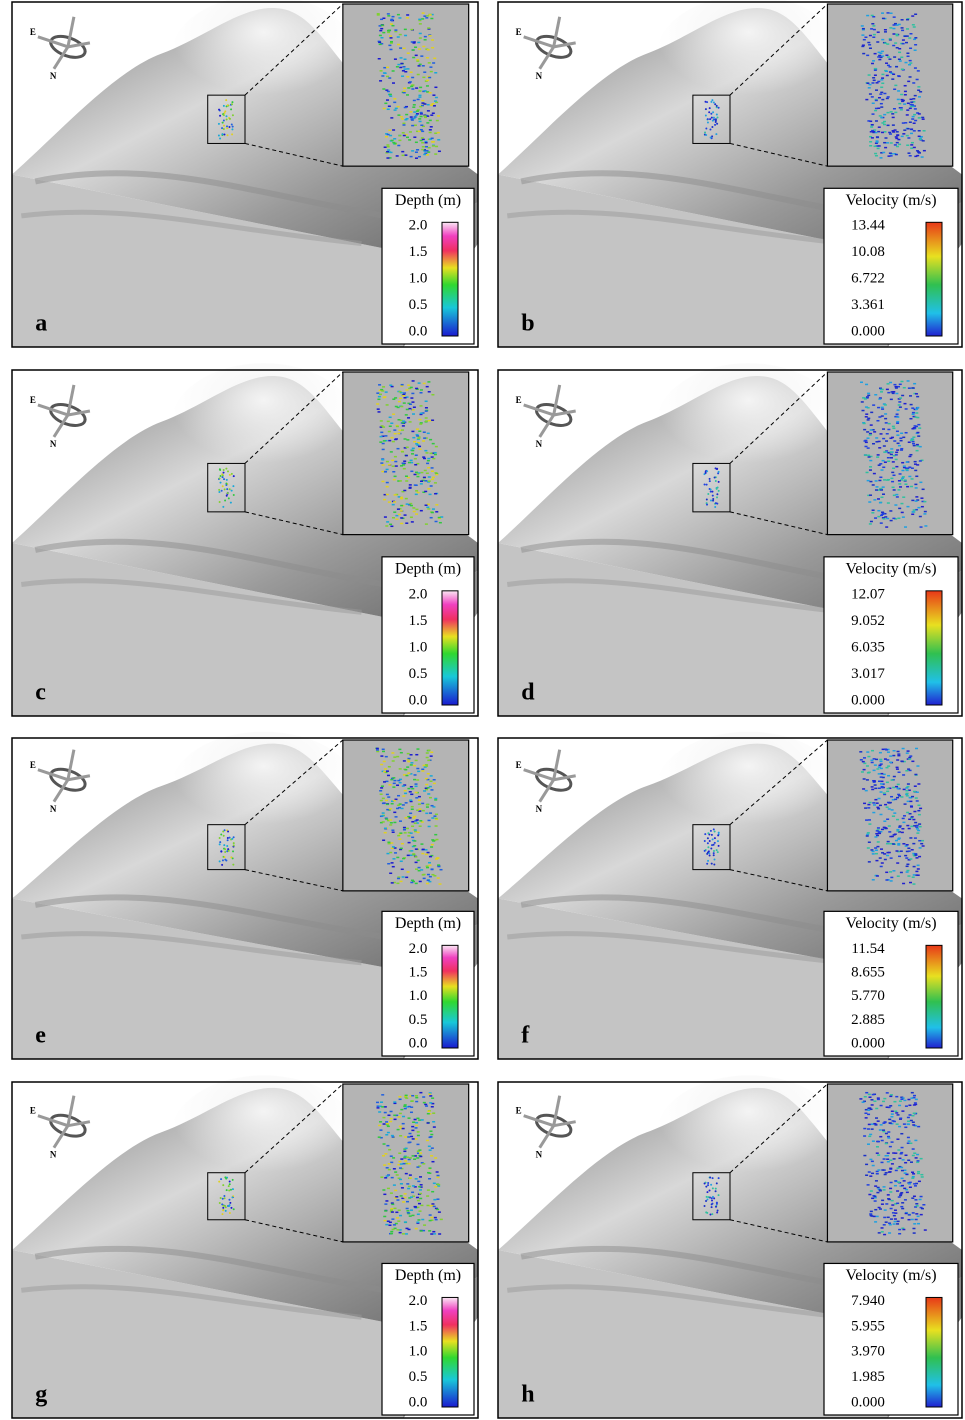  What do you see at coordinates (749, 1135) in the screenshot?
I see `terrain-peak` at bounding box center [749, 1135].